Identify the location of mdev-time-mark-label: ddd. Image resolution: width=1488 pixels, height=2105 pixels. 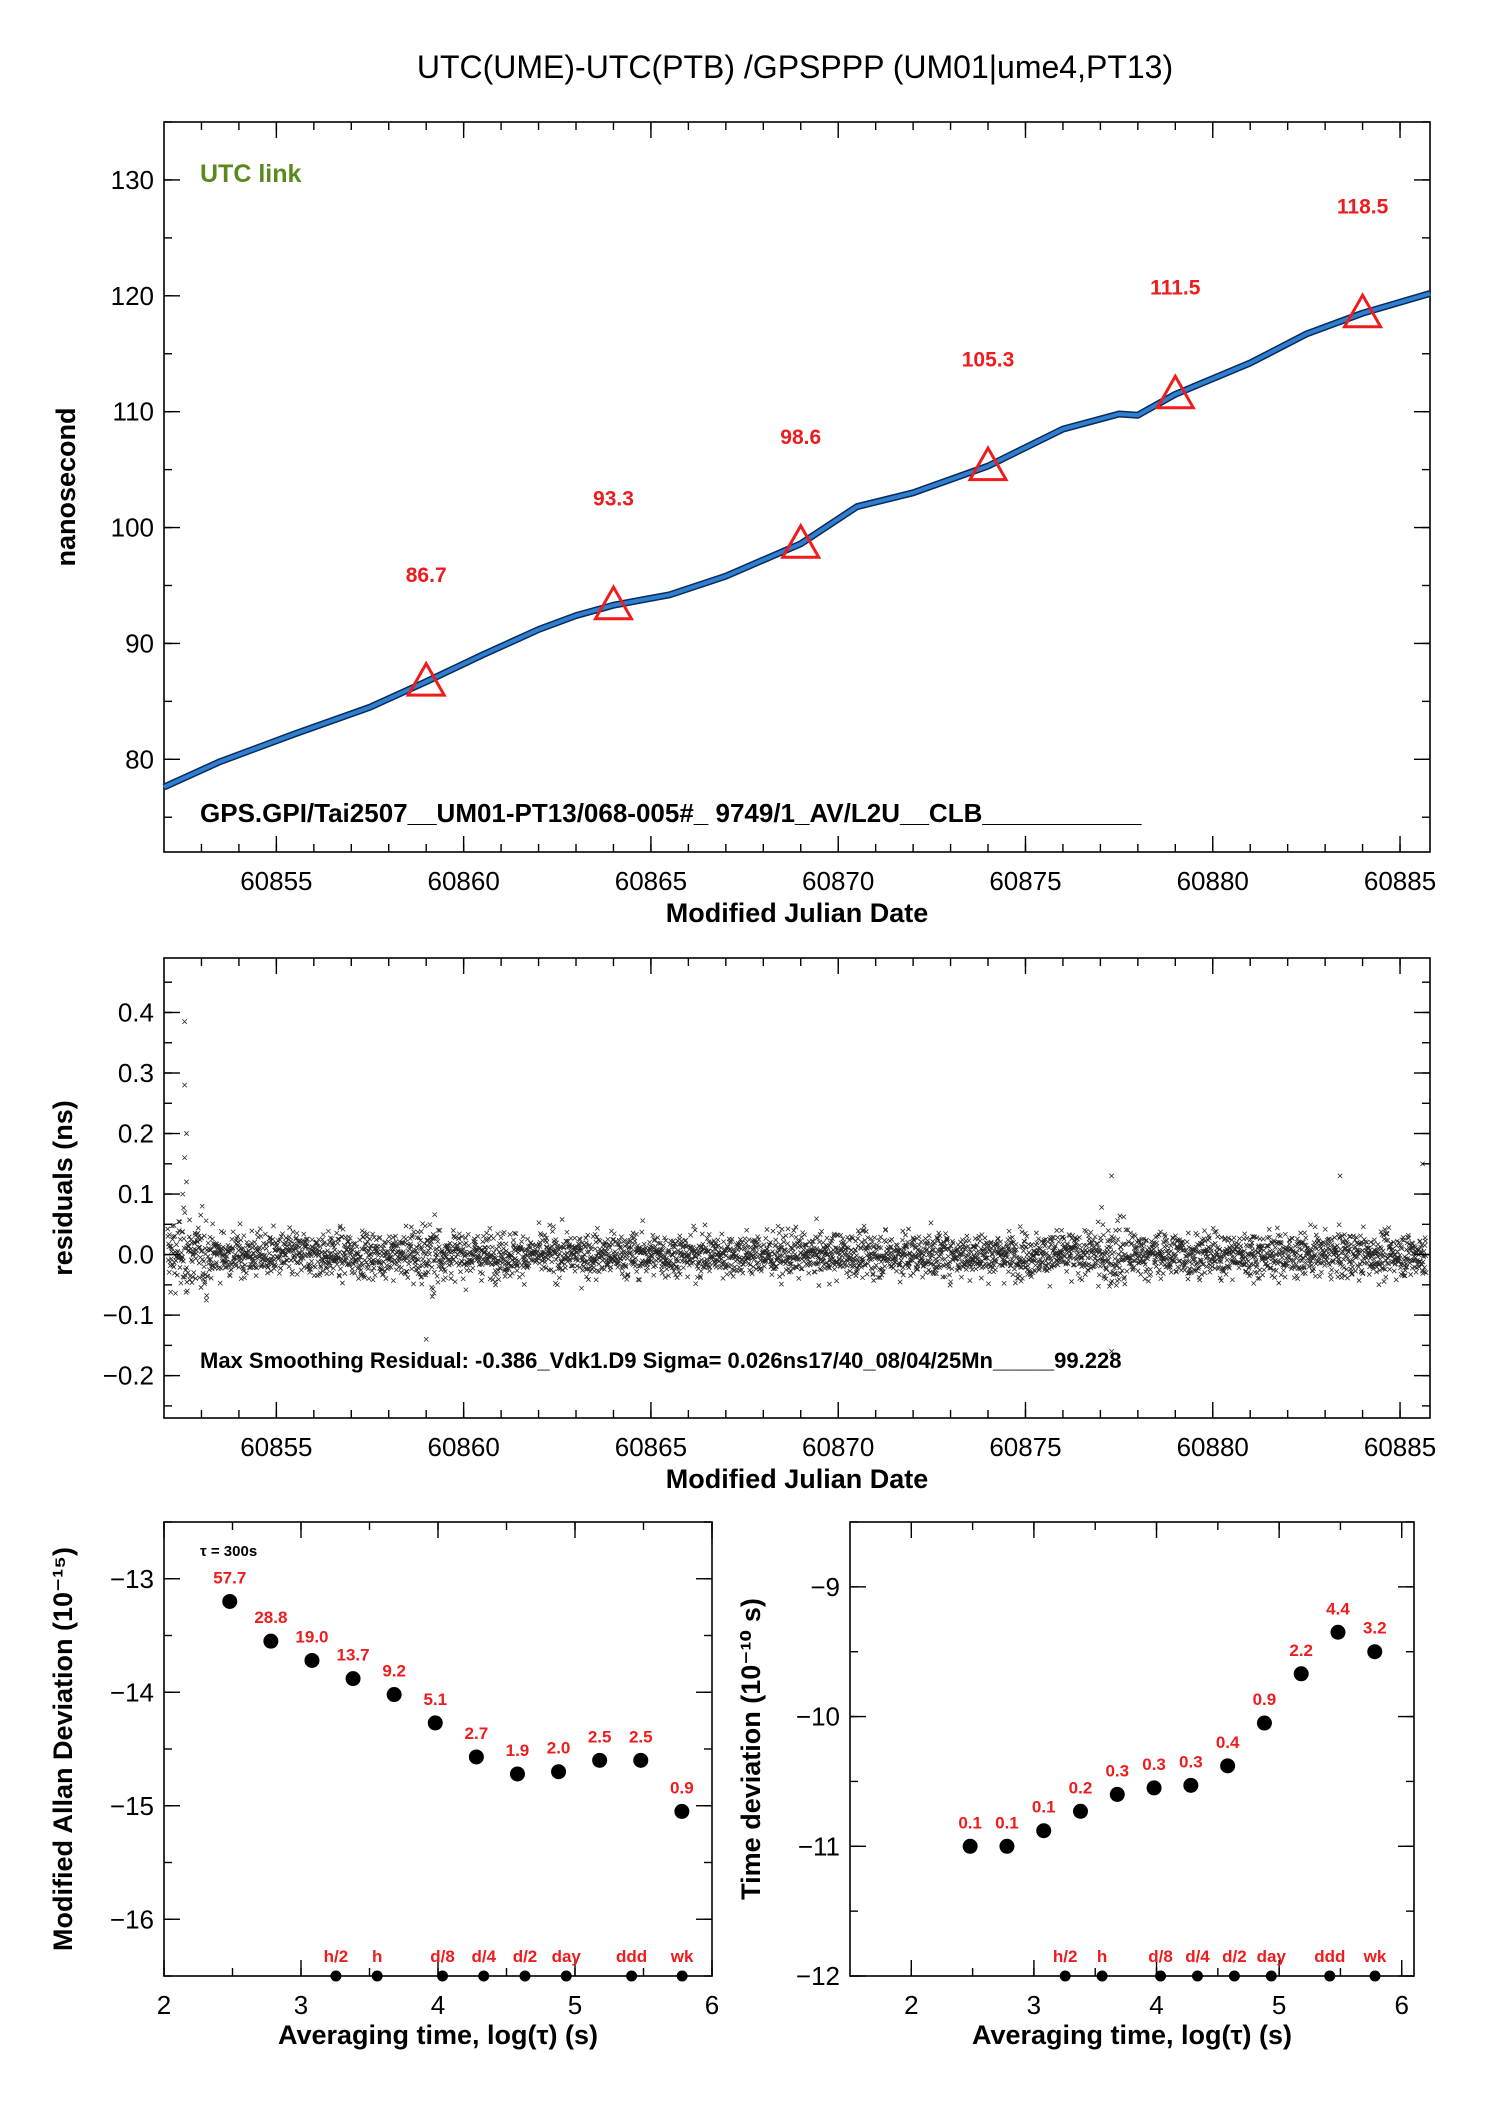
(631, 1956).